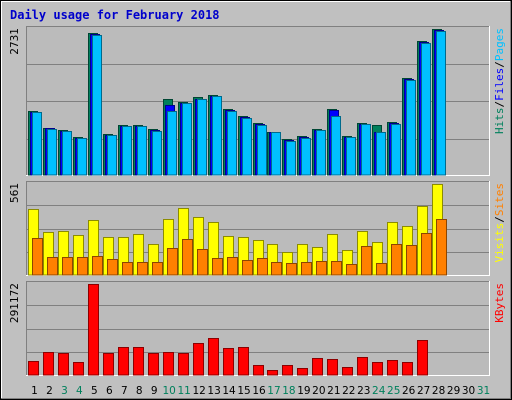  Describe the element at coordinates (82, 157) in the screenshot. I see `bar-pages-day-4: Pages 4: 690` at that location.